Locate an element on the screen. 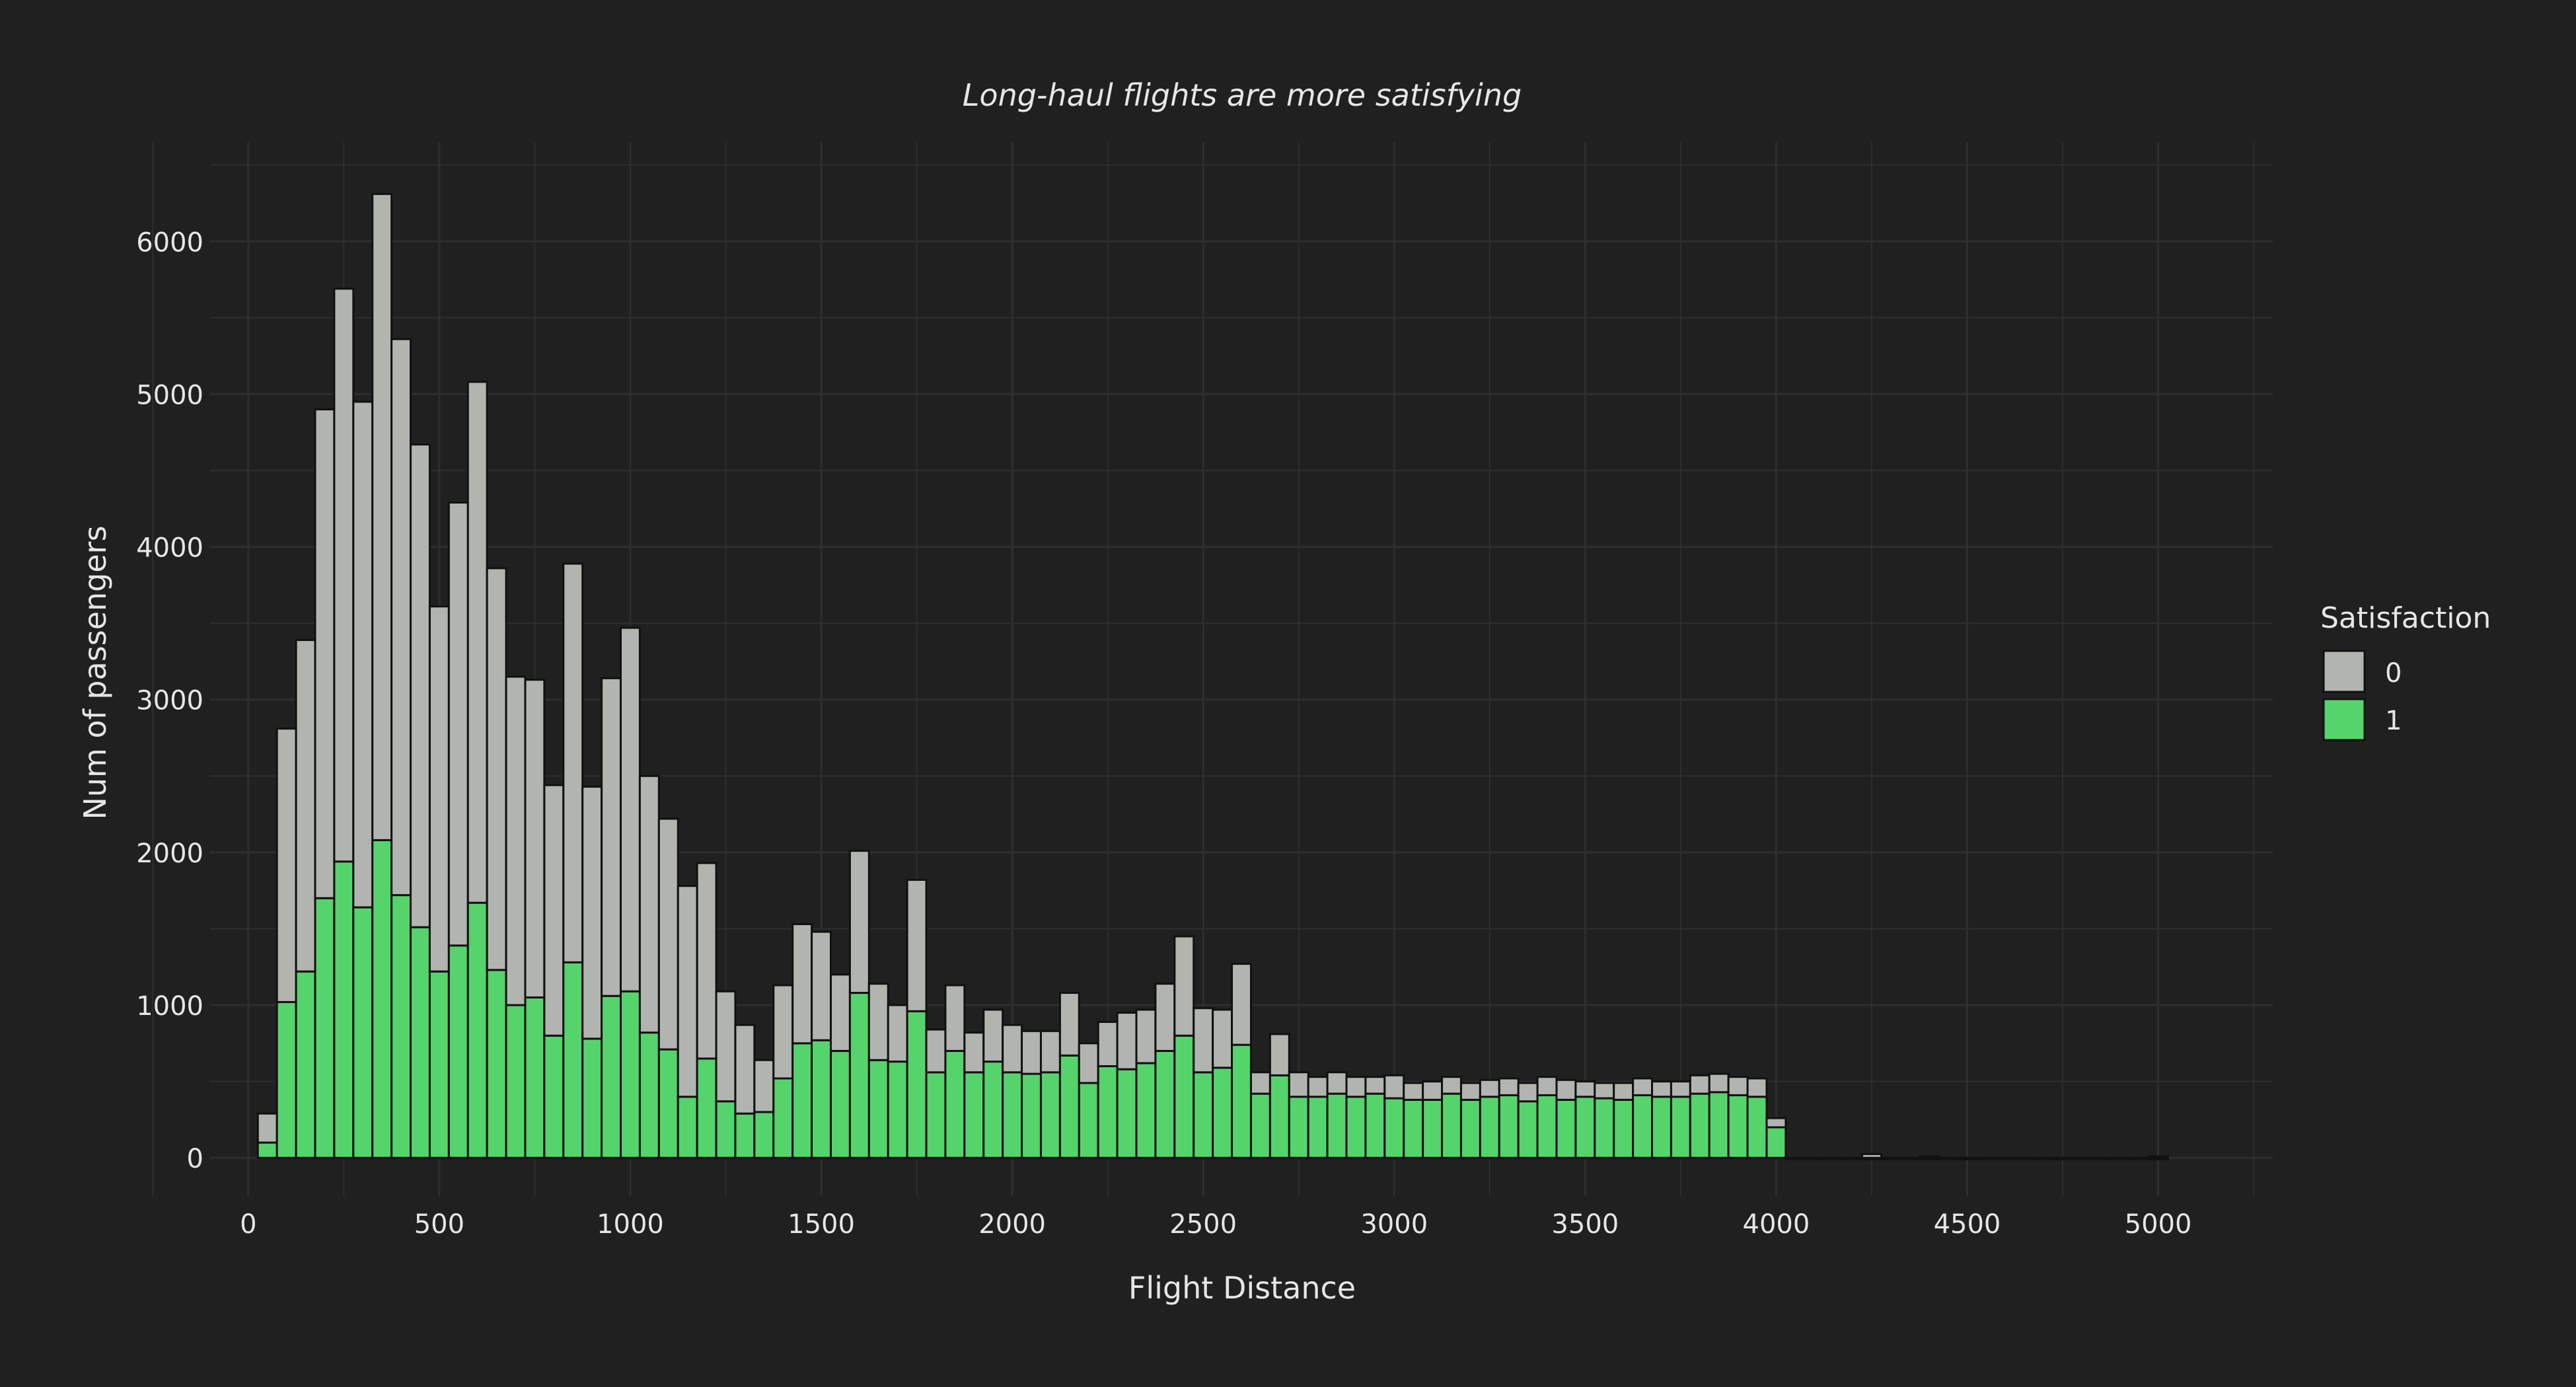 The image size is (2576, 1387). chart-title: Long-haul flights are more satisfying is located at coordinates (1242, 95).